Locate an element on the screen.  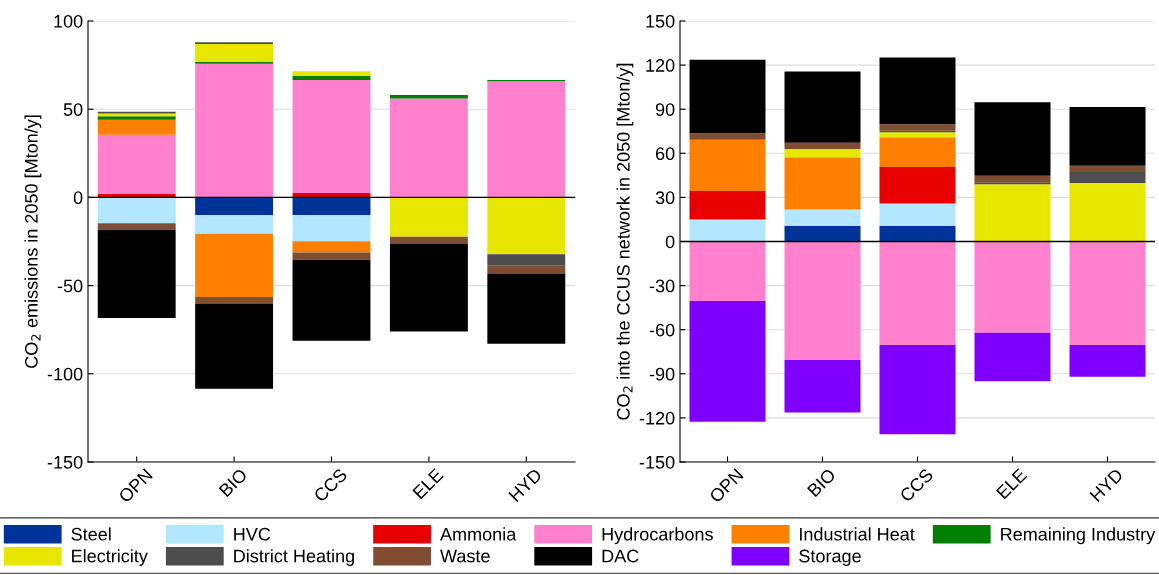
y-tick-label: 90 is located at coordinates (665, 109).